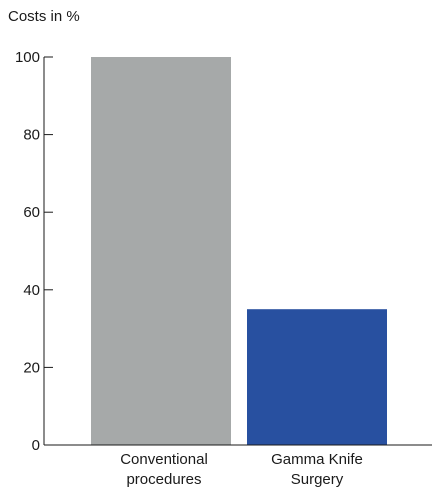 This screenshot has width=432, height=491. What do you see at coordinates (36, 445) in the screenshot?
I see `y-tick-label-0: 0` at bounding box center [36, 445].